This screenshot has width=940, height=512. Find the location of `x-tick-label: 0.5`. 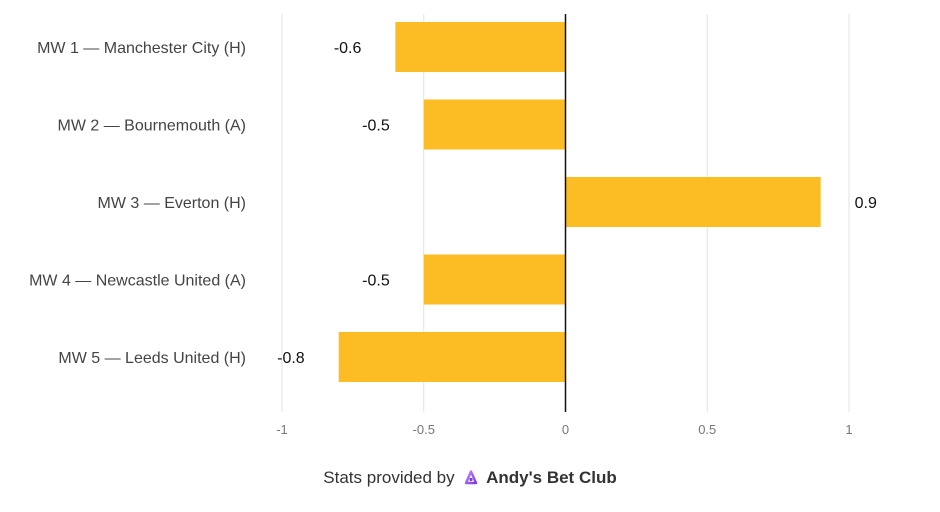

x-tick-label: 0.5 is located at coordinates (707, 429).